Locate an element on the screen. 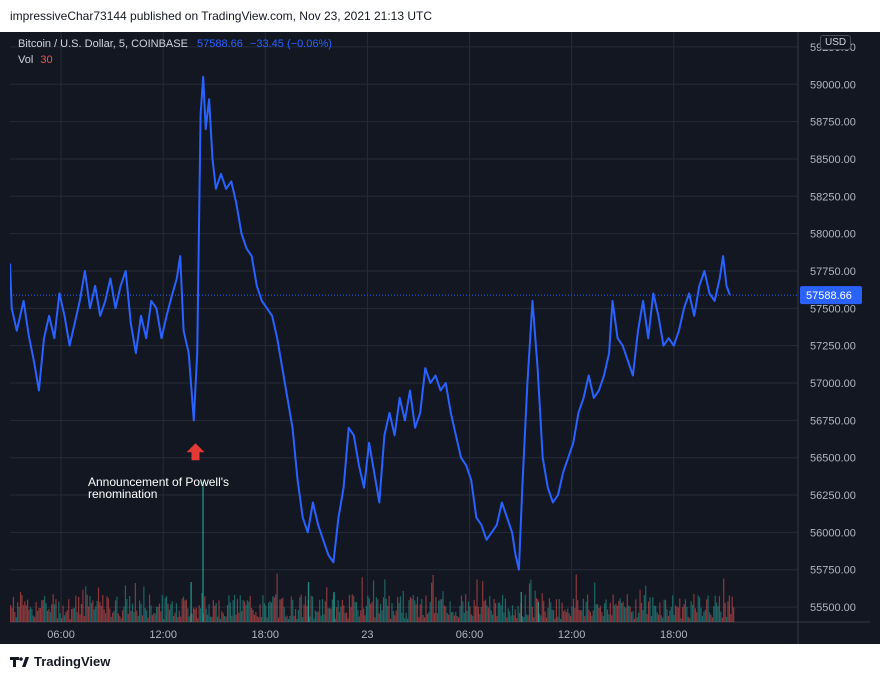  y-tick-label: 57250.00 is located at coordinates (833, 347).